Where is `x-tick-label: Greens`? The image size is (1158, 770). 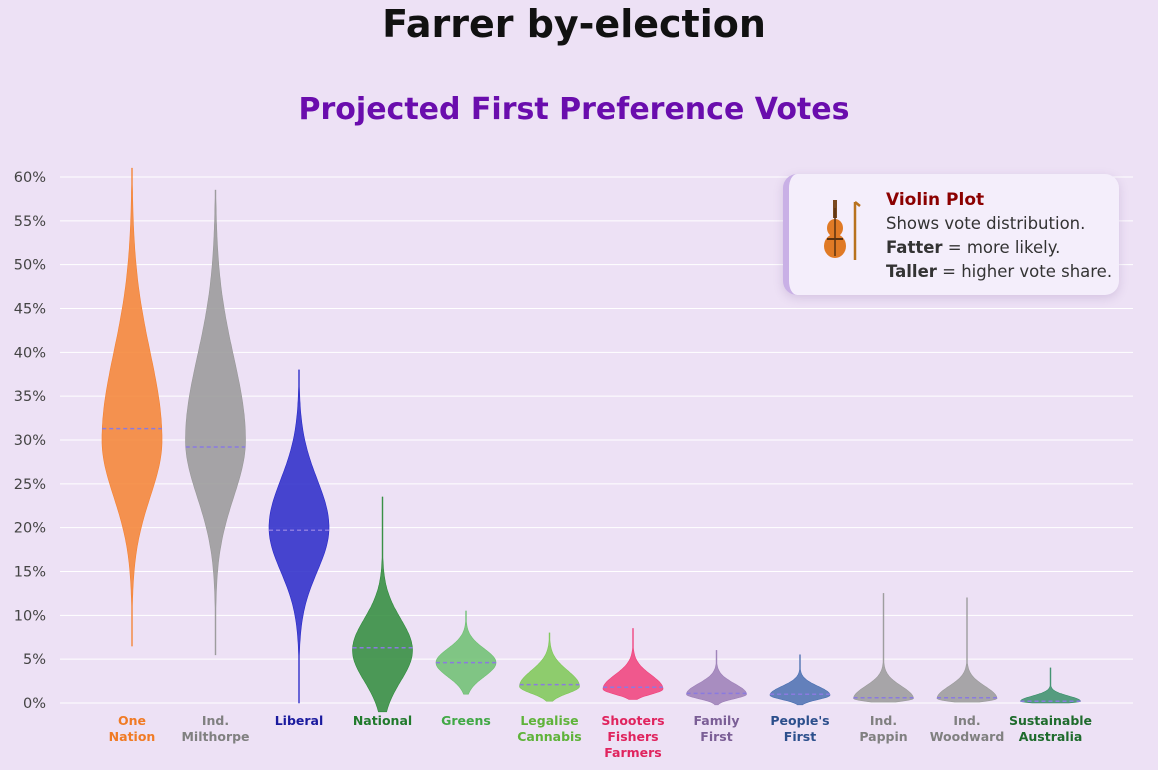 x-tick-label: Greens is located at coordinates (466, 720).